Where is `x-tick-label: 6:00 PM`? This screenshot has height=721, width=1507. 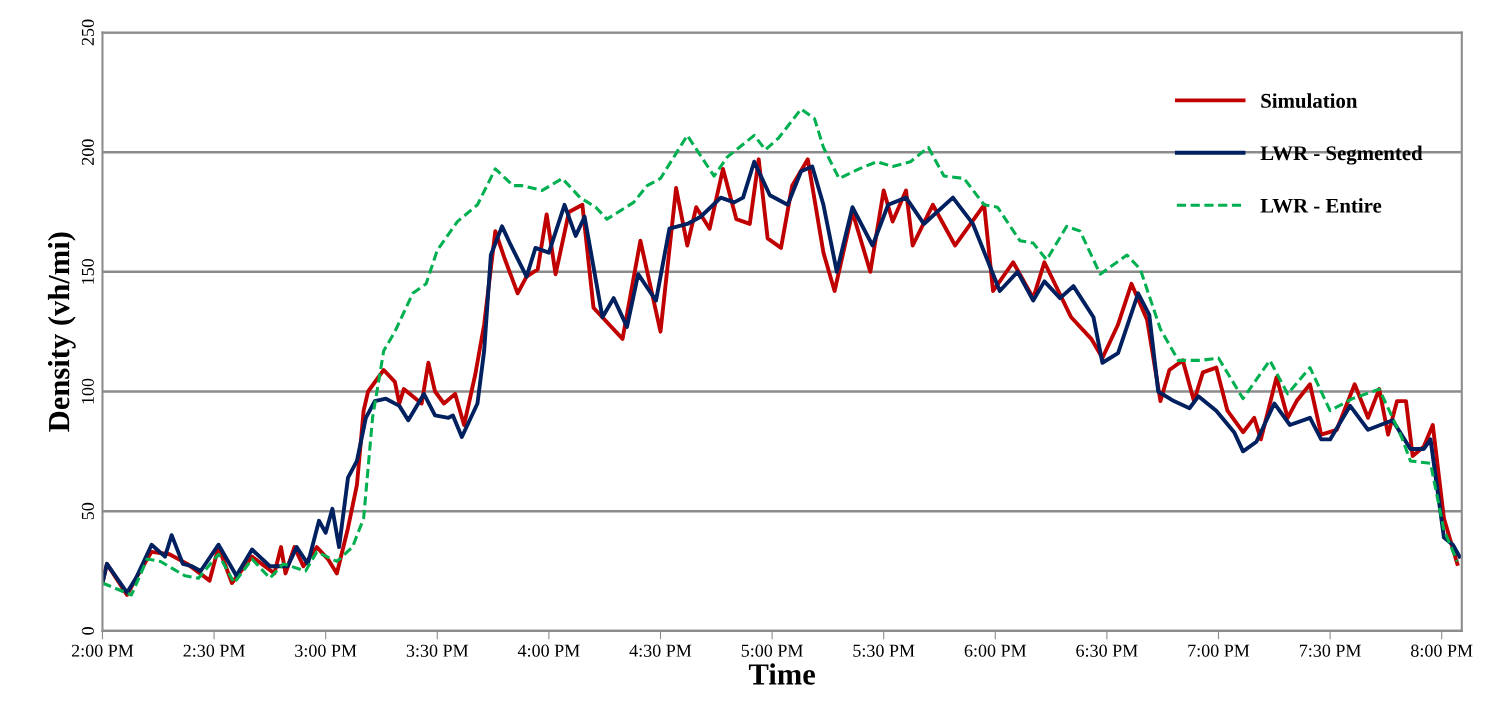
x-tick-label: 6:00 PM is located at coordinates (995, 650).